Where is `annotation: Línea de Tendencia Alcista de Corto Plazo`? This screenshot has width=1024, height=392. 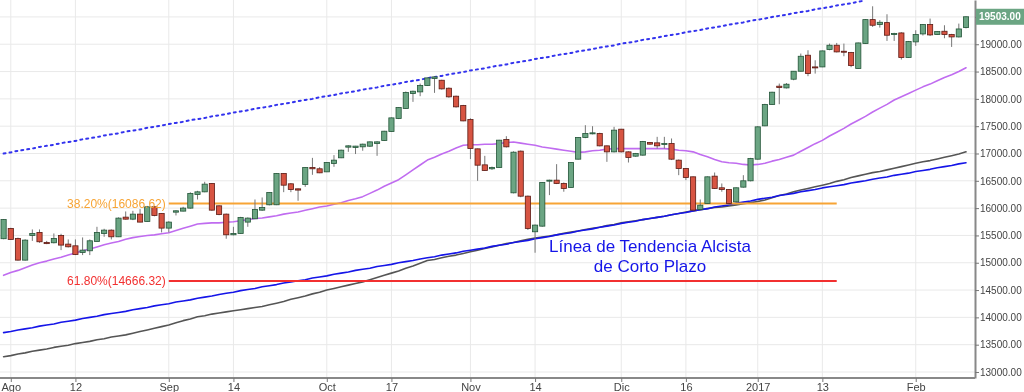
annotation: Línea de Tendencia Alcista de Corto Plazo is located at coordinates (650, 256).